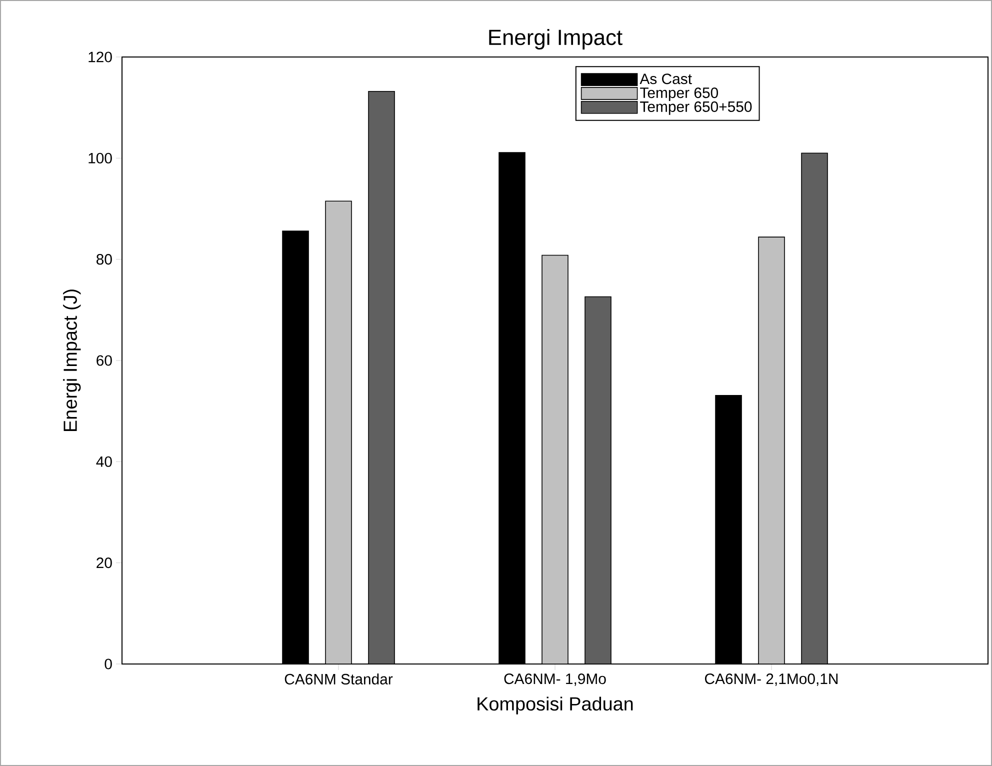  What do you see at coordinates (679, 94) in the screenshot?
I see `legend-label: Temper 650` at bounding box center [679, 94].